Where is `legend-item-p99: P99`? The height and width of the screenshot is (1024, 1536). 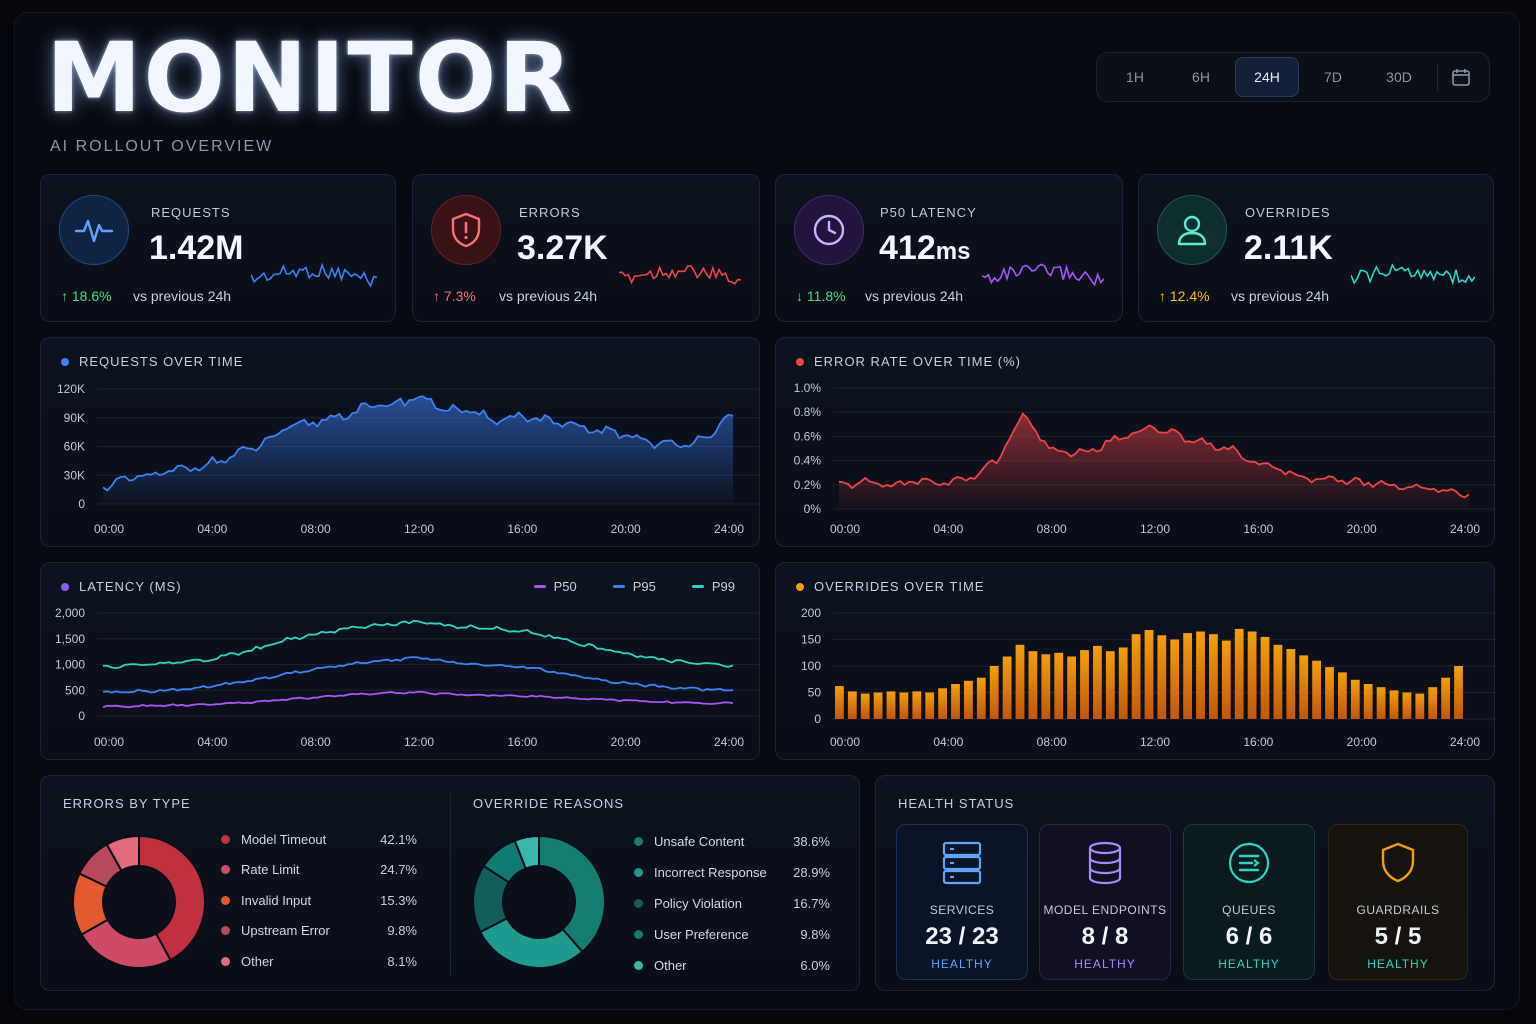
legend-item-p99: P99 is located at coordinates (713, 586).